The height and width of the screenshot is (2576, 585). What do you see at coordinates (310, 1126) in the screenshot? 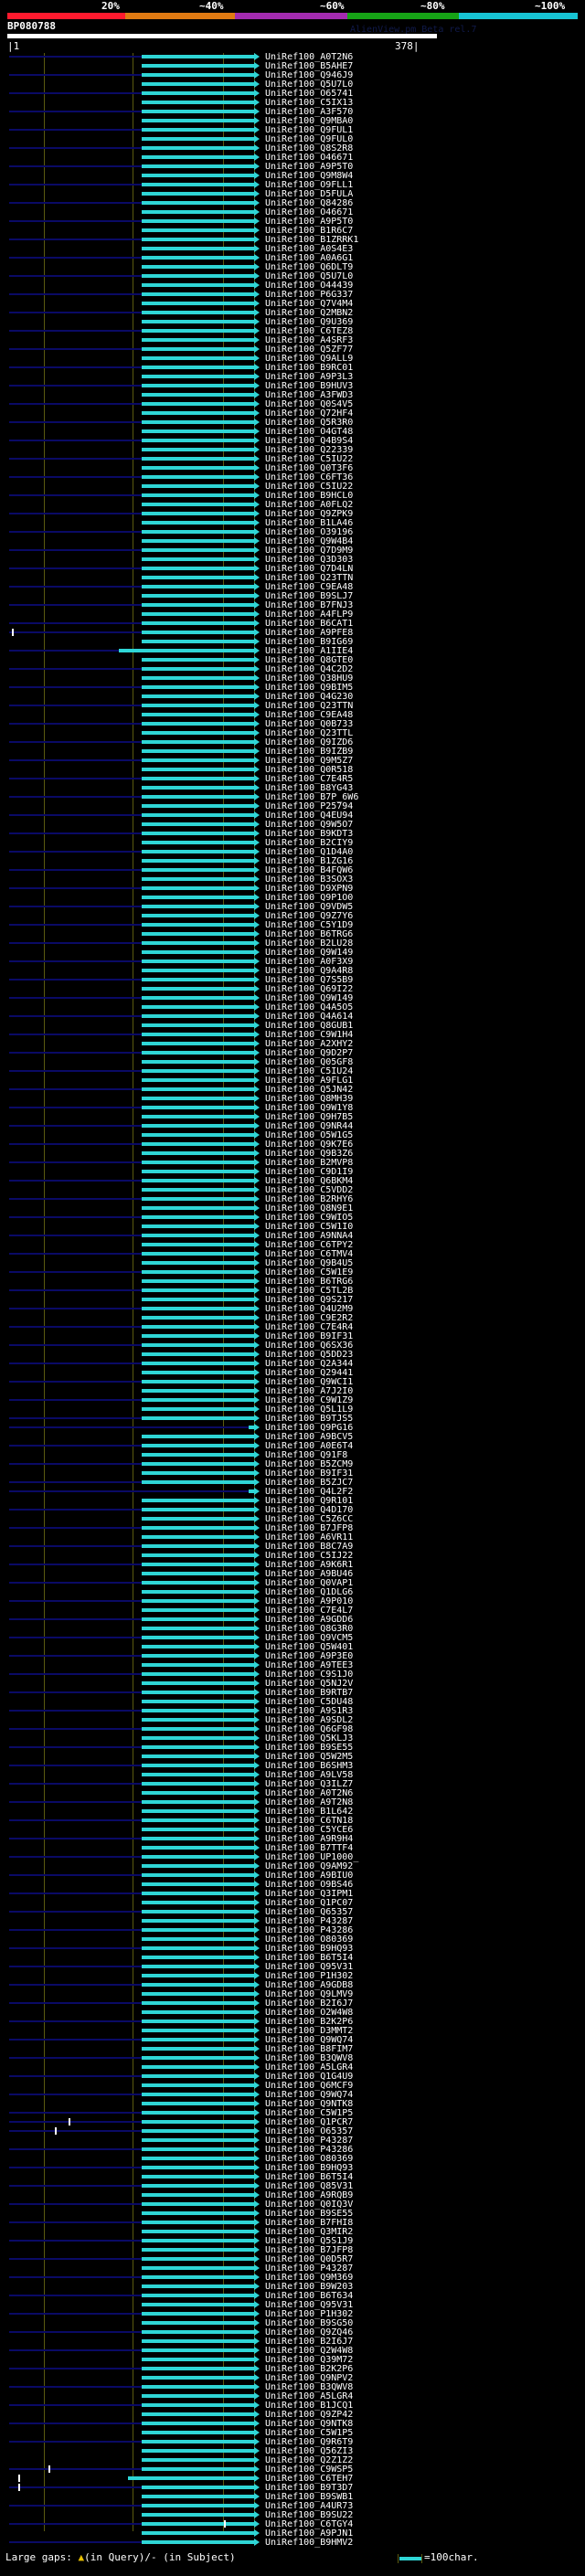
I see `subject-id-label: UniRef100_Q9NR44` at bounding box center [310, 1126].